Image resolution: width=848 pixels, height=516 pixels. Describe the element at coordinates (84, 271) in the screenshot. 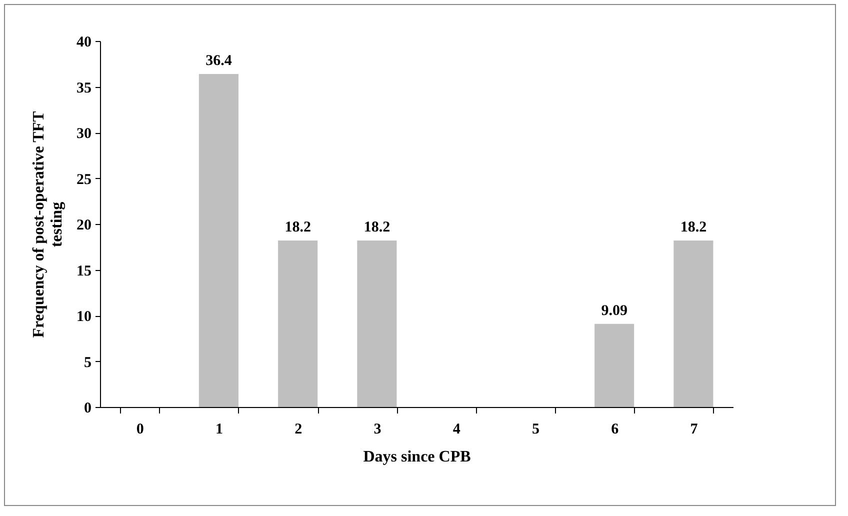

I see `y-tick-label: 15` at that location.